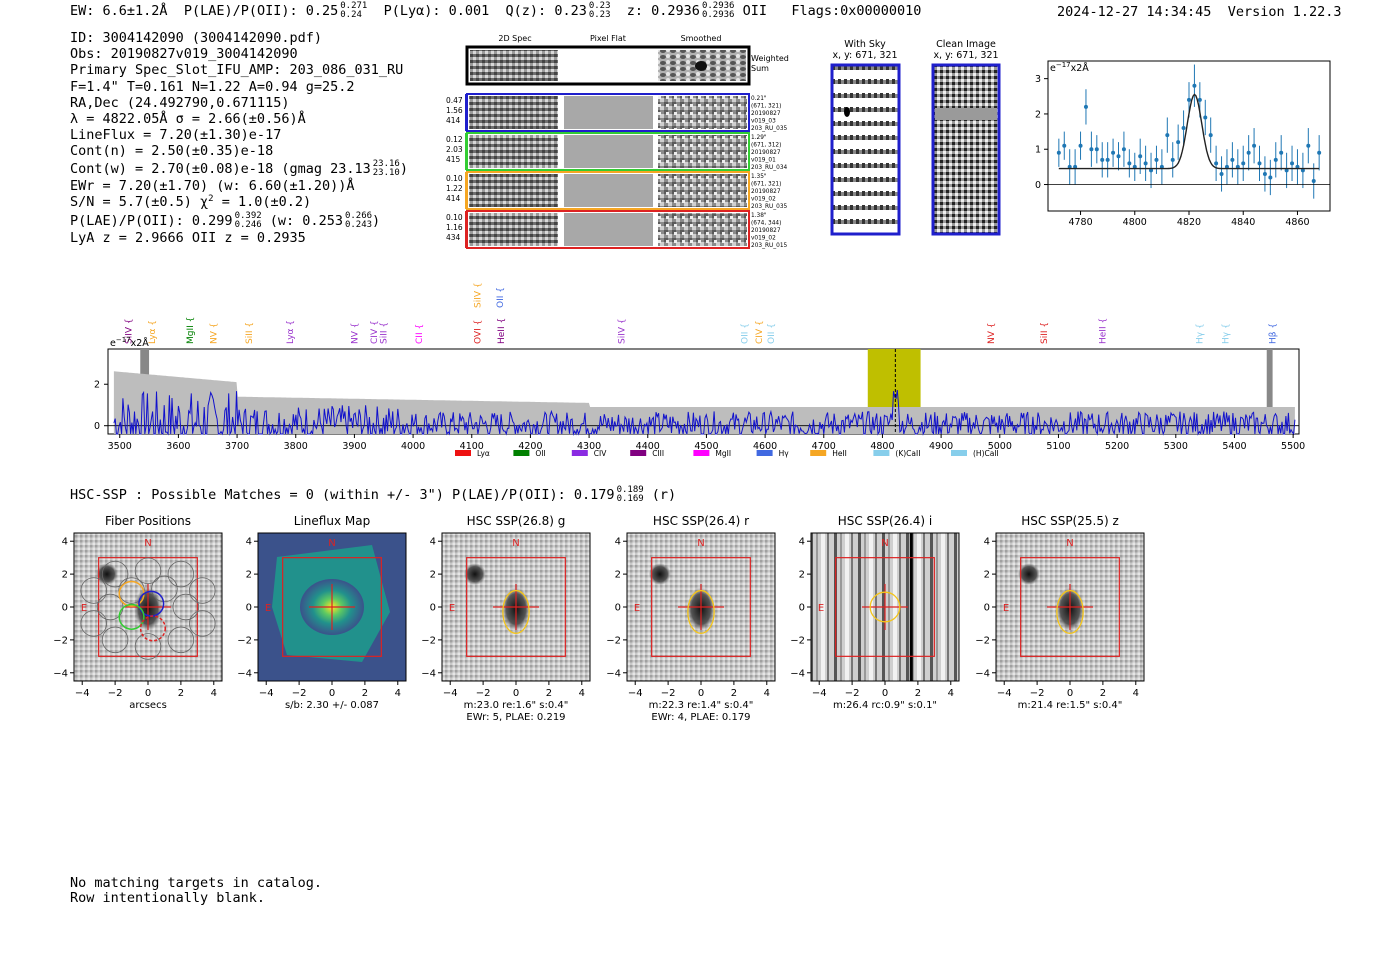 The image size is (1400, 953). What do you see at coordinates (1189, 222) in the screenshot?
I see `zoom-xtick-label: 4820` at bounding box center [1189, 222].